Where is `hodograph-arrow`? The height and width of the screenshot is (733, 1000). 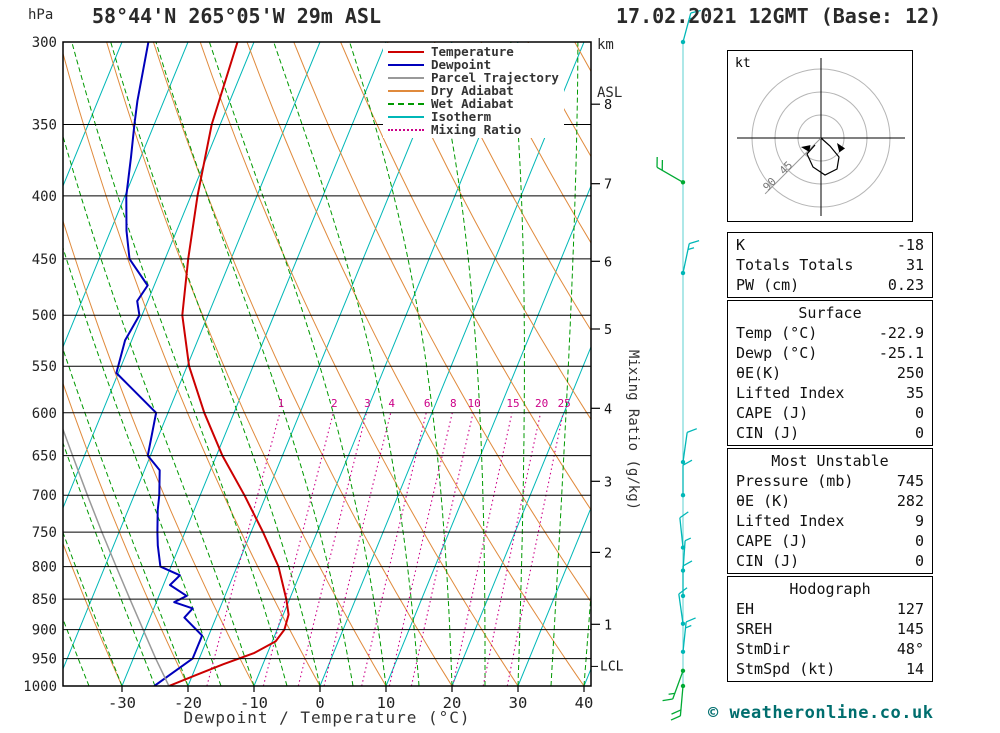 hodograph-arrow is located at coordinates (806, 149).